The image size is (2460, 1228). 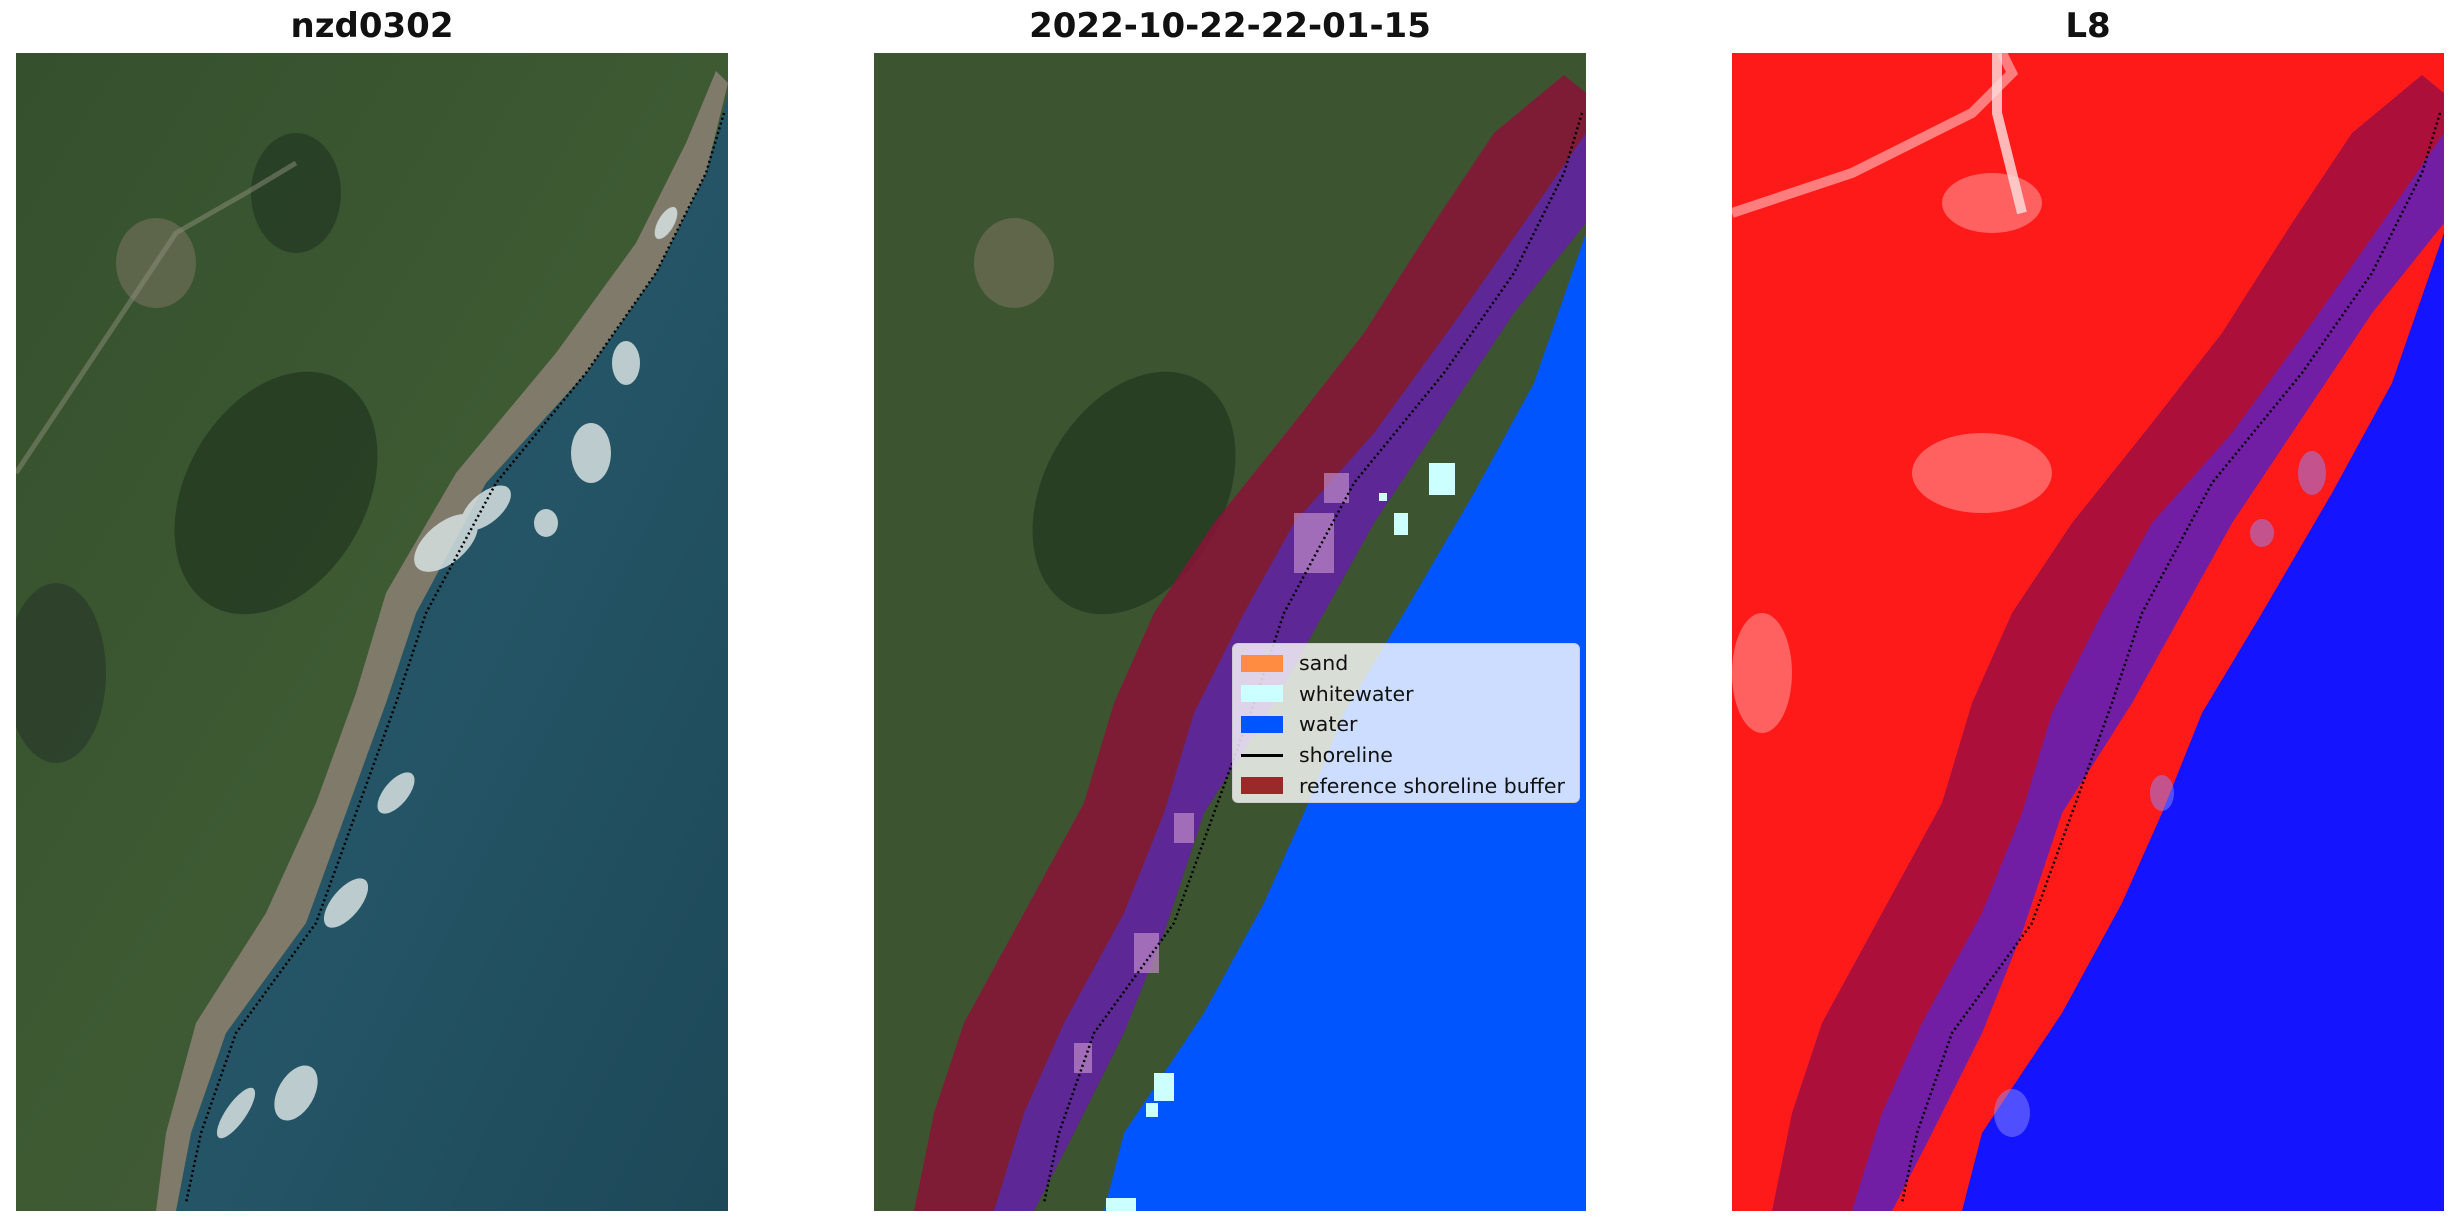 What do you see at coordinates (1328, 724) in the screenshot?
I see `legend-label: water` at bounding box center [1328, 724].